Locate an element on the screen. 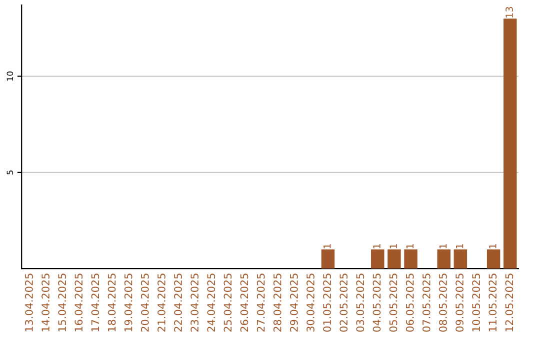 The image size is (540, 340). x-tick-label: 10.05.2025 is located at coordinates (476, 303).